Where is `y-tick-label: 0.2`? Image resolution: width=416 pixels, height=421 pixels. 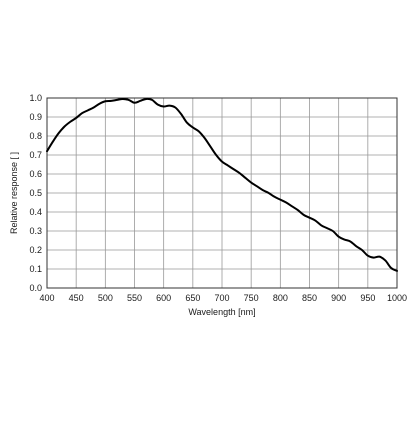 y-tick-label: 0.2 is located at coordinates (35, 250).